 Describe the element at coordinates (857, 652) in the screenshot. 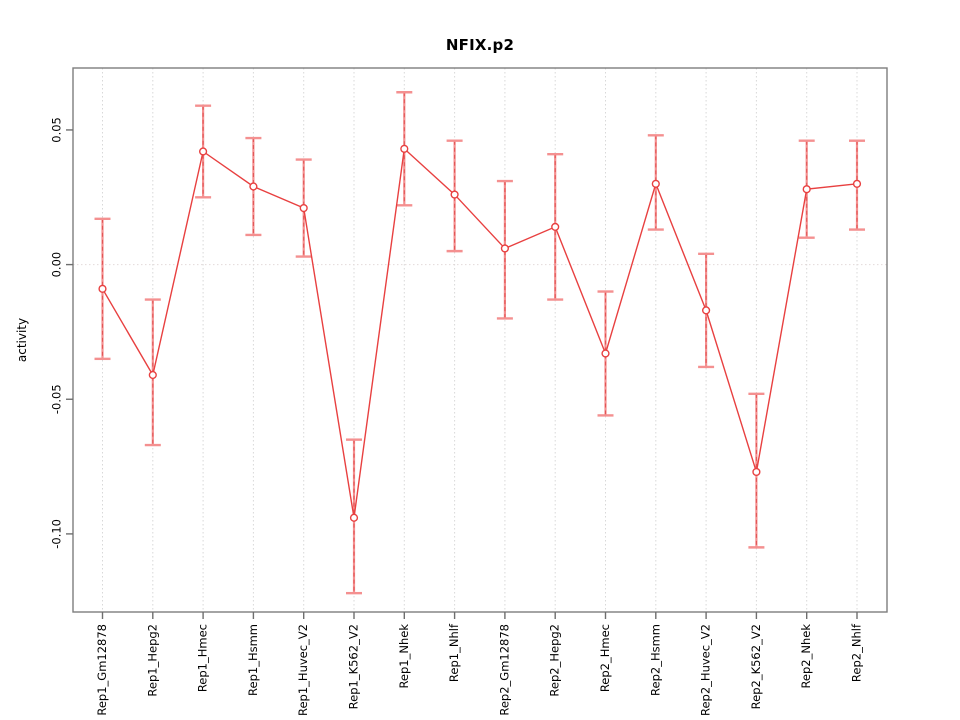

I see `x-tick-label: Rep2_Nhlf` at that location.